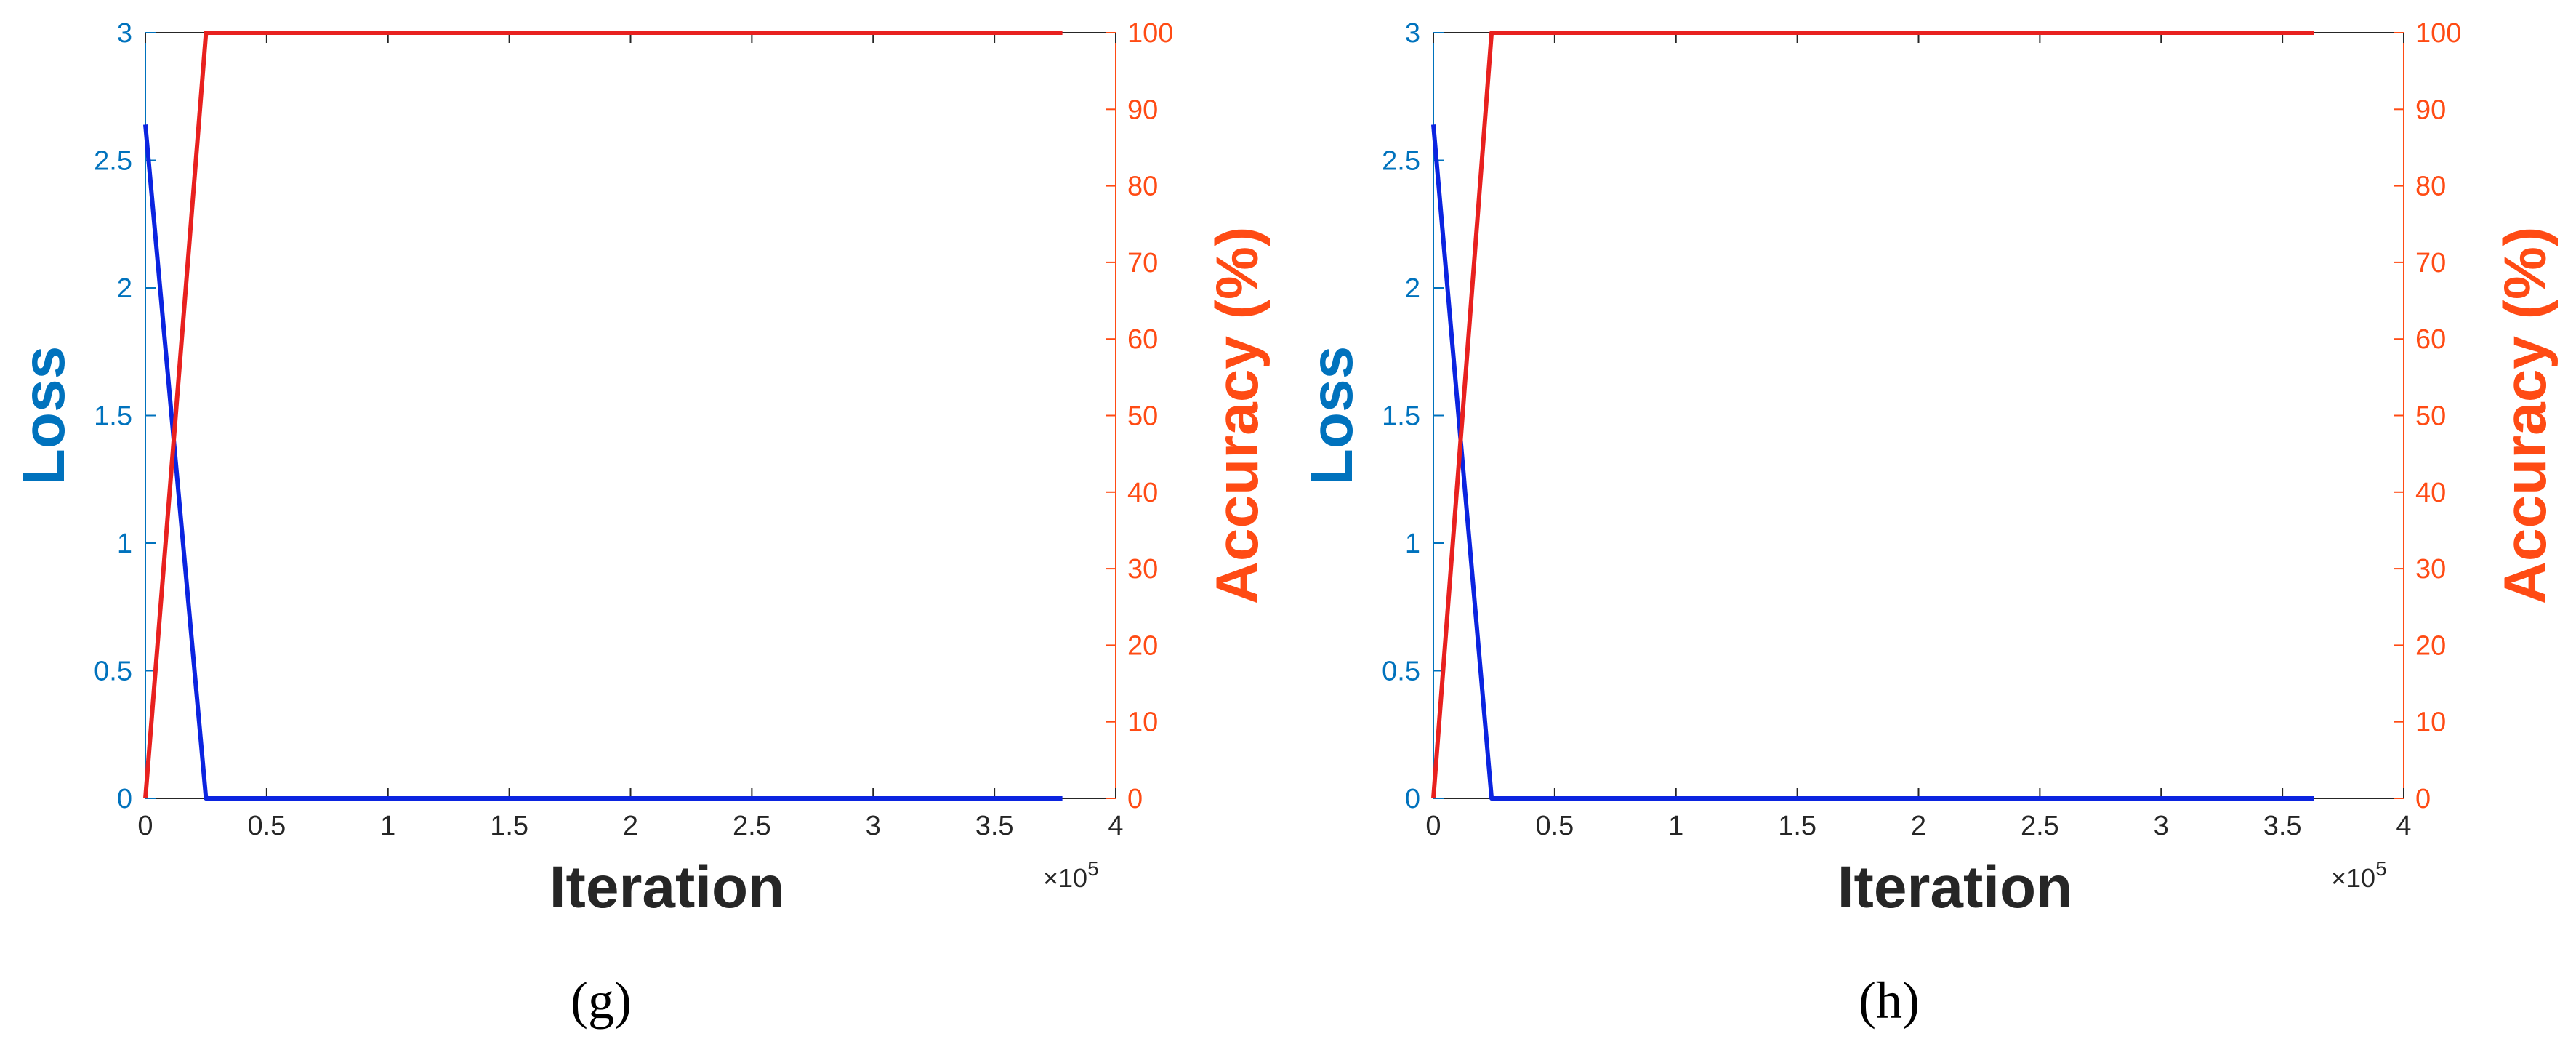 Image resolution: width=2576 pixels, height=1047 pixels. Describe the element at coordinates (601, 1000) in the screenshot. I see `panel-caption-g: (g)` at that location.